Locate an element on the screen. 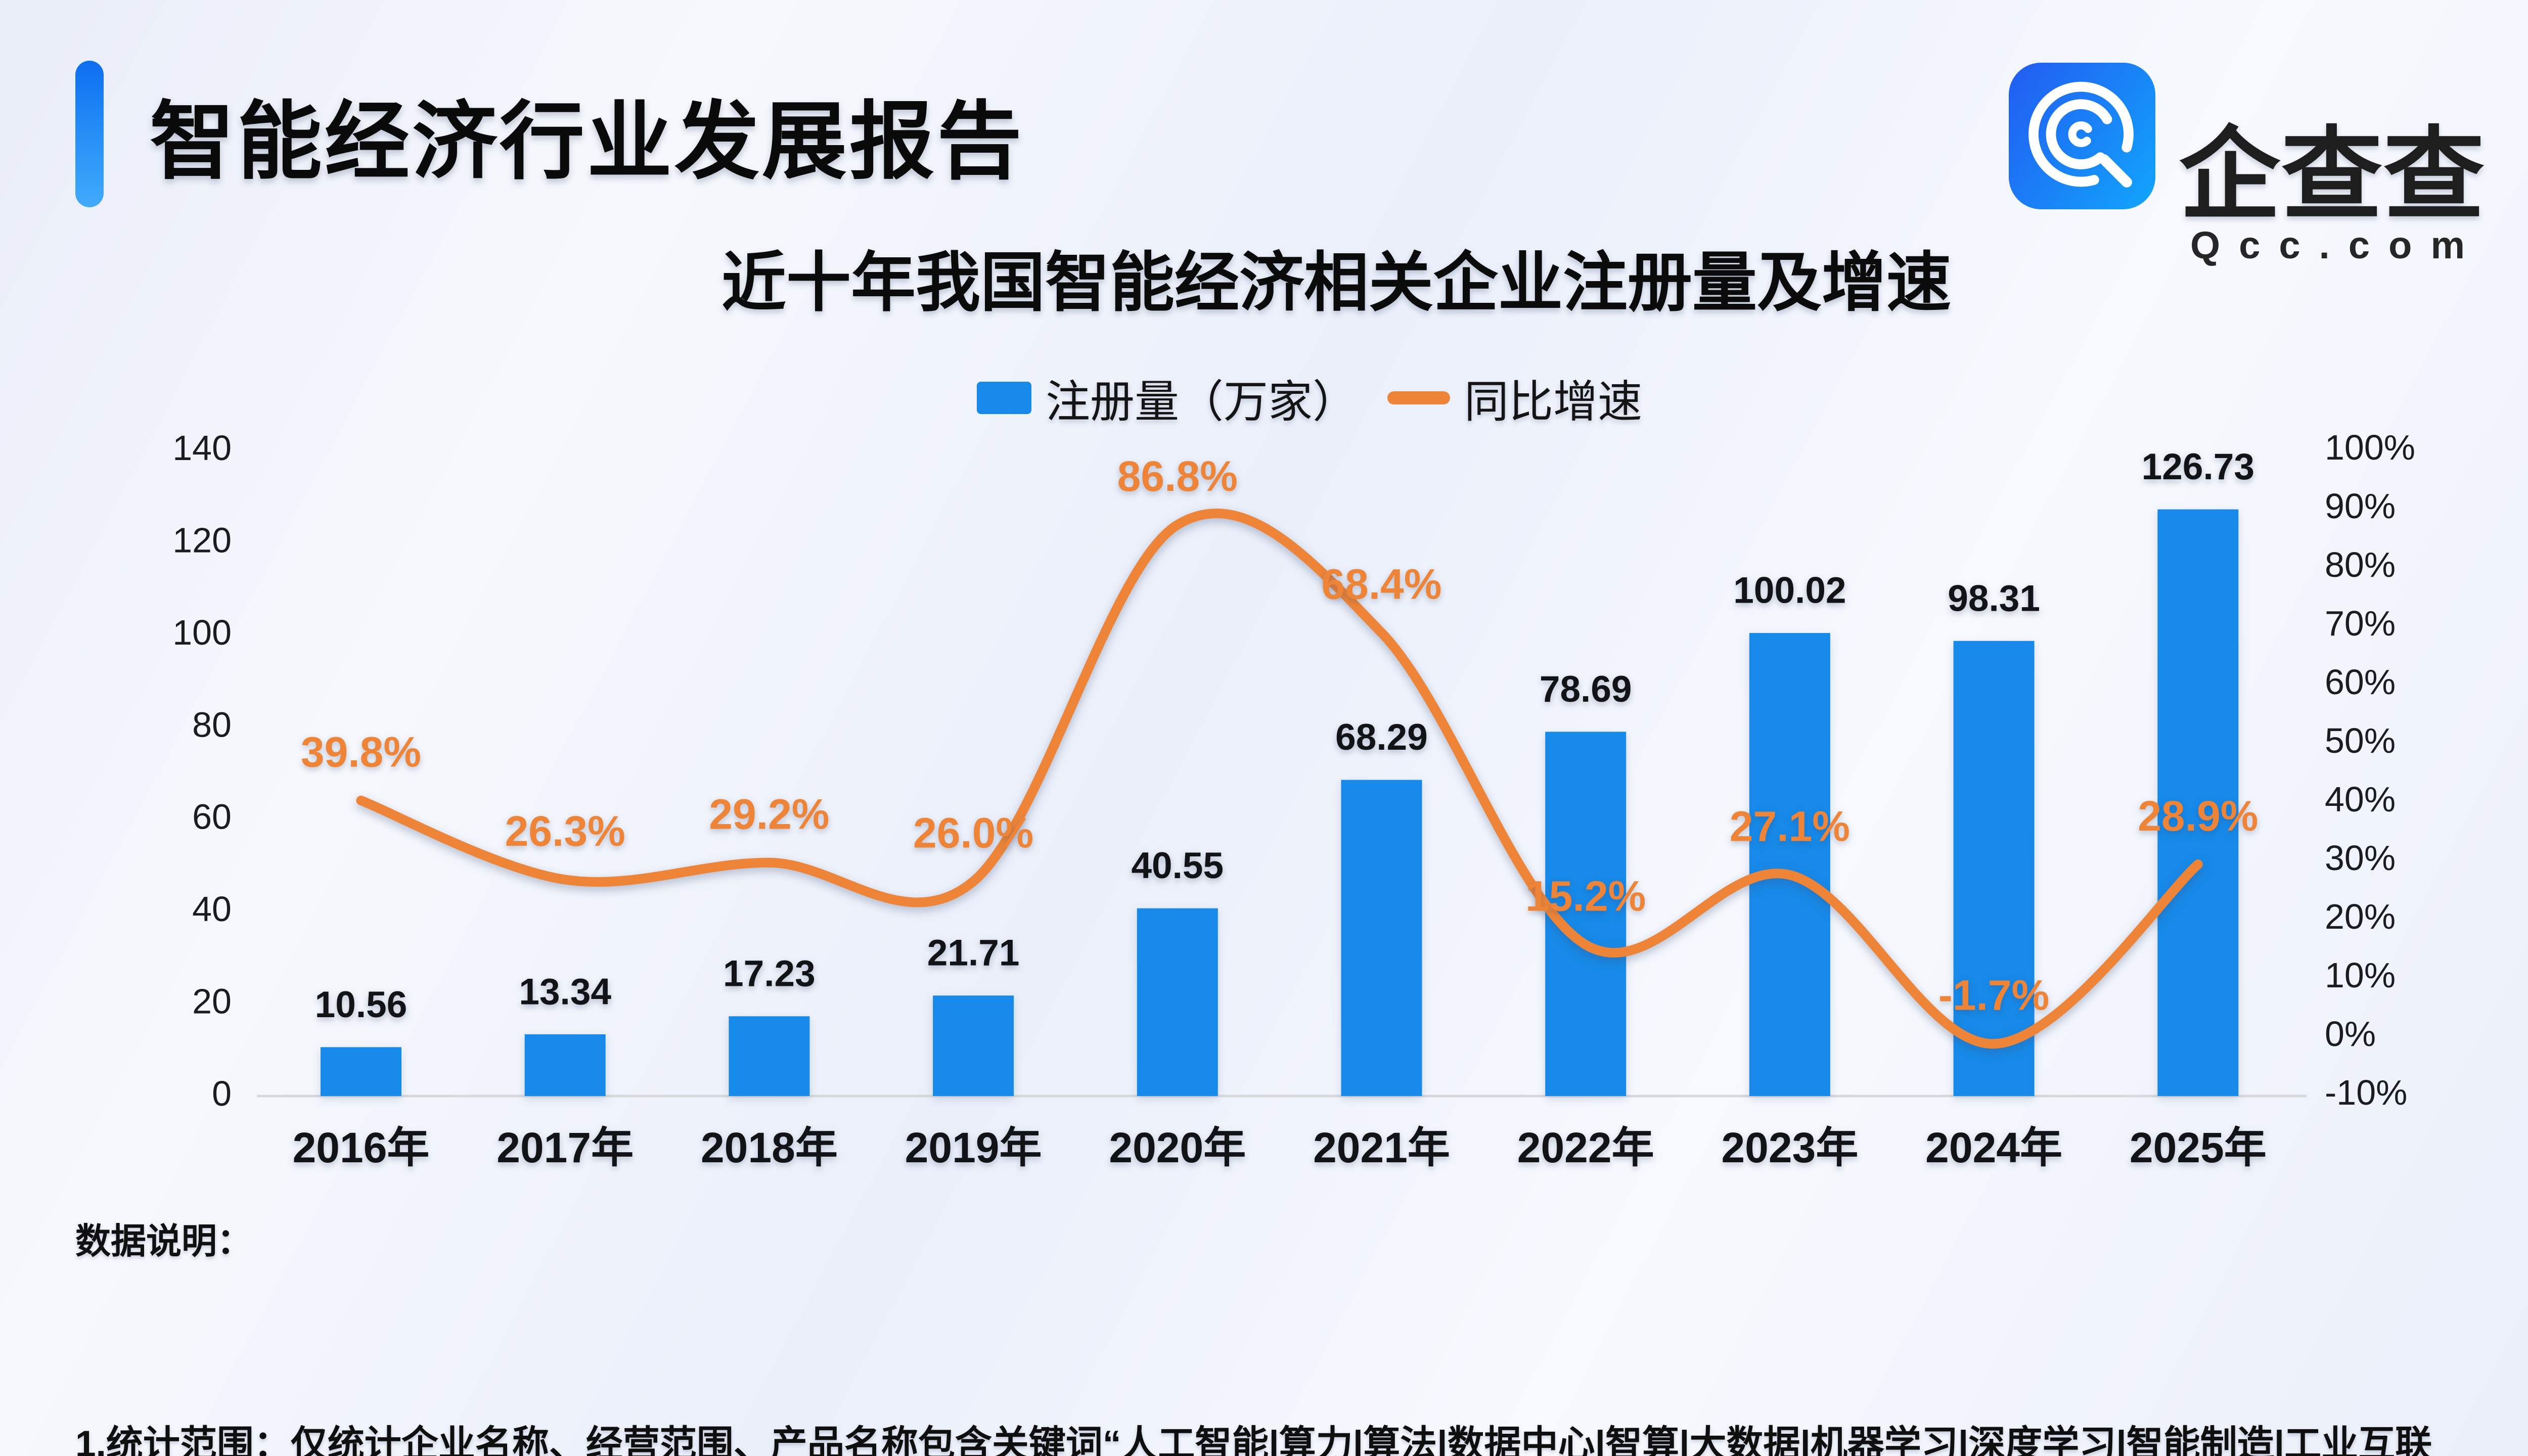  bar-2019年 is located at coordinates (974, 1045).